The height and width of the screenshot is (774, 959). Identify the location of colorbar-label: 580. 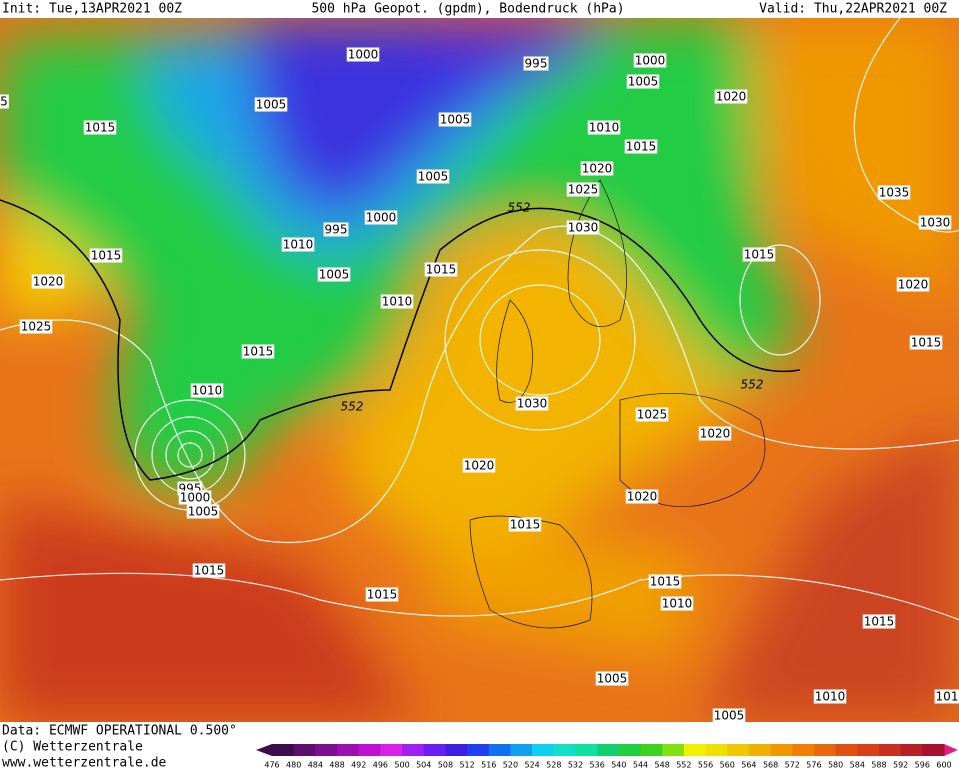
(835, 765).